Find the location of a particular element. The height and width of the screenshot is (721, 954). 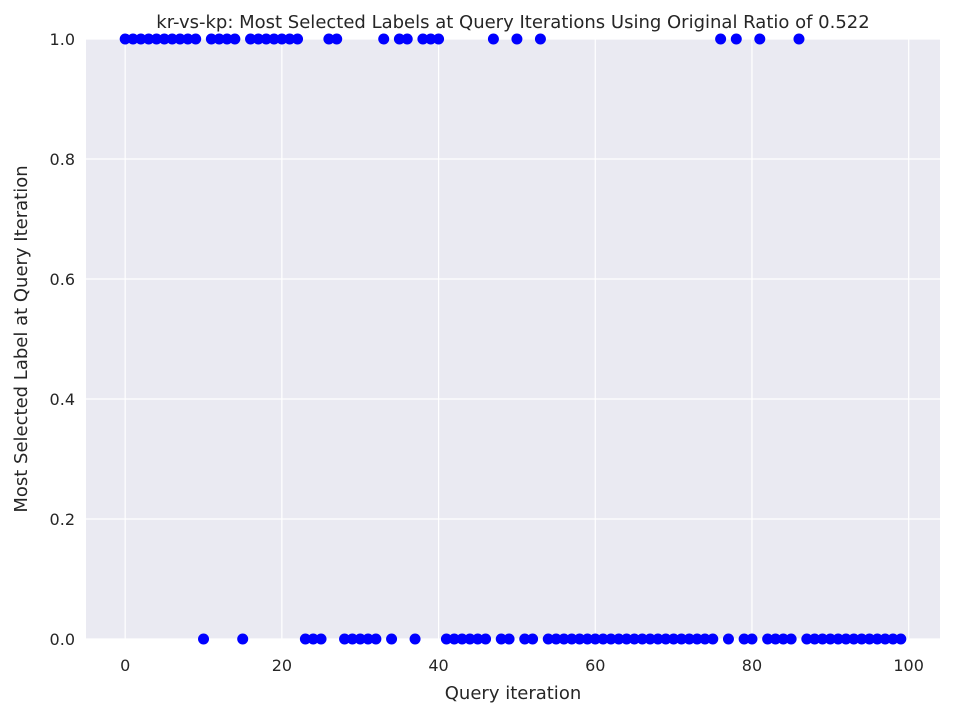

y-tick-label: 0.8 is located at coordinates (62, 159).